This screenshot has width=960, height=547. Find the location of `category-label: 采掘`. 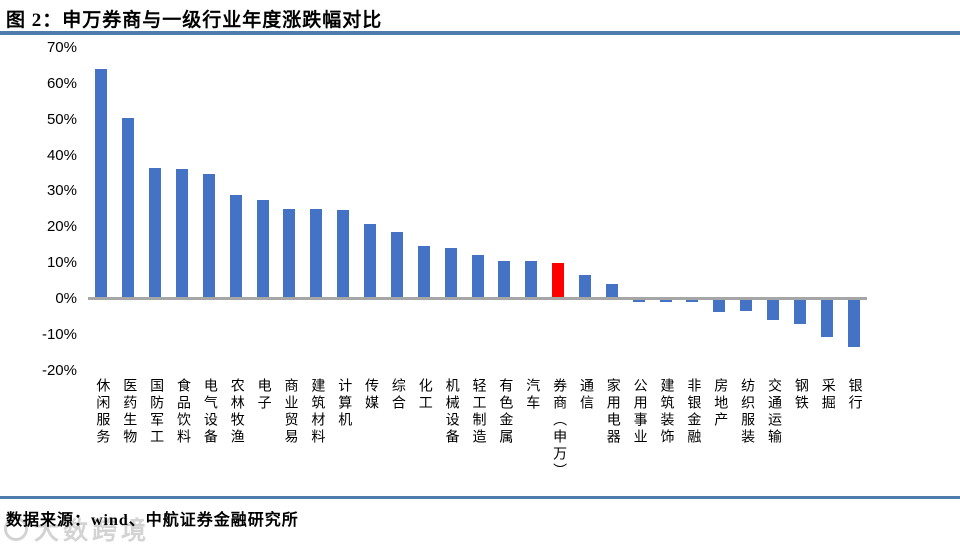

category-label: 采掘 is located at coordinates (827, 395).